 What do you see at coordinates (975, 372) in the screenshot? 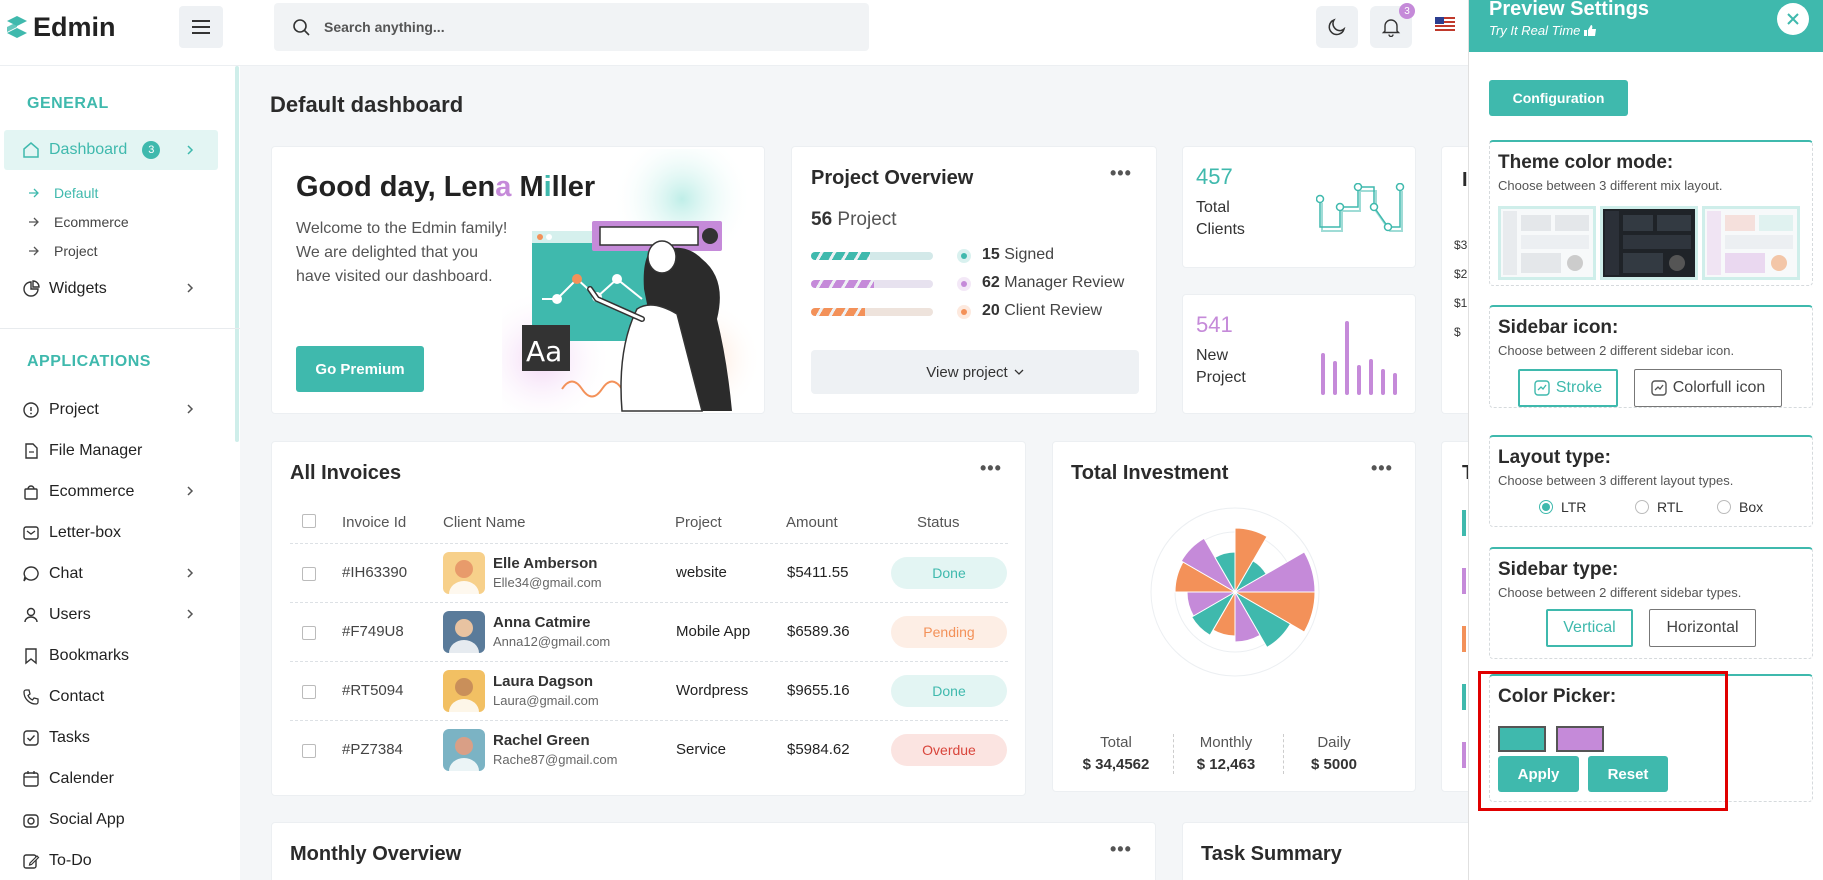
I see `view-project-button: View project` at bounding box center [975, 372].